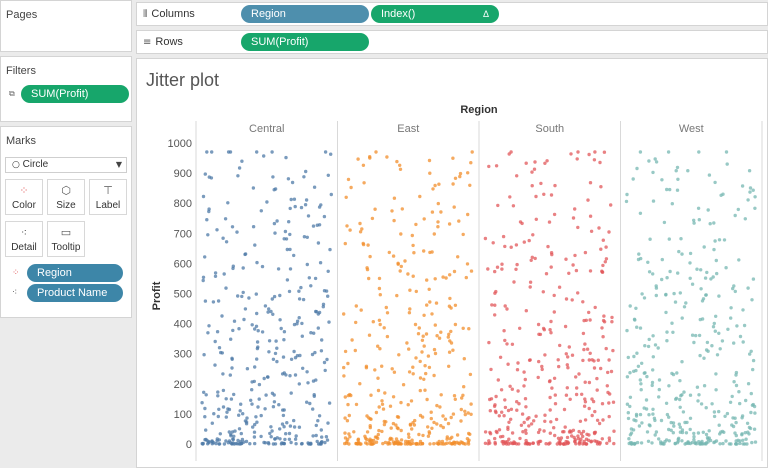 The image size is (768, 468). Describe the element at coordinates (66, 239) in the screenshot. I see `tooltip-button: ▭ Tooltip` at that location.